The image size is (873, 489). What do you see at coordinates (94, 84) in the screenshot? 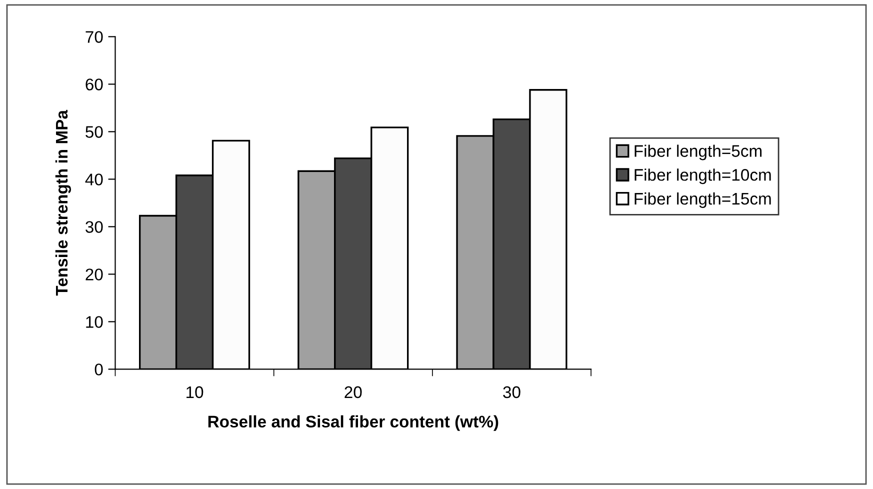
I see `y-tick-label: 60` at bounding box center [94, 84].